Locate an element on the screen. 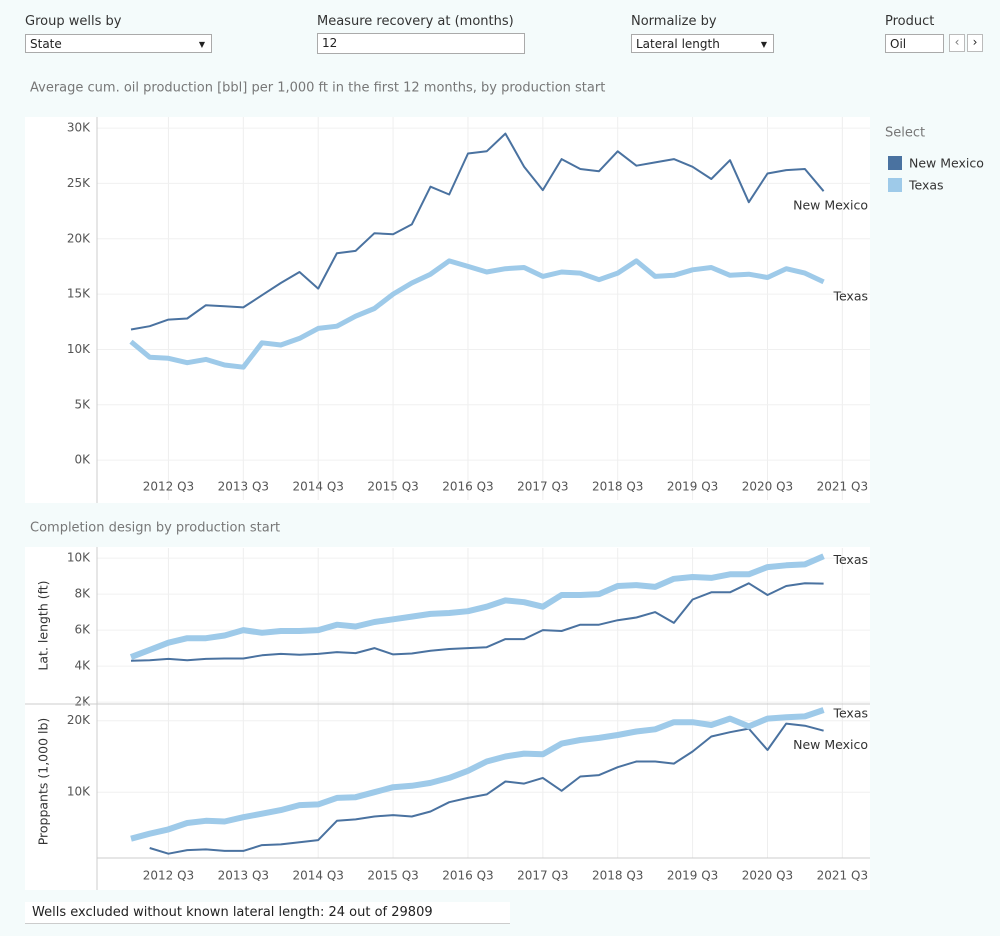  control-label: Group wells by is located at coordinates (73, 21).